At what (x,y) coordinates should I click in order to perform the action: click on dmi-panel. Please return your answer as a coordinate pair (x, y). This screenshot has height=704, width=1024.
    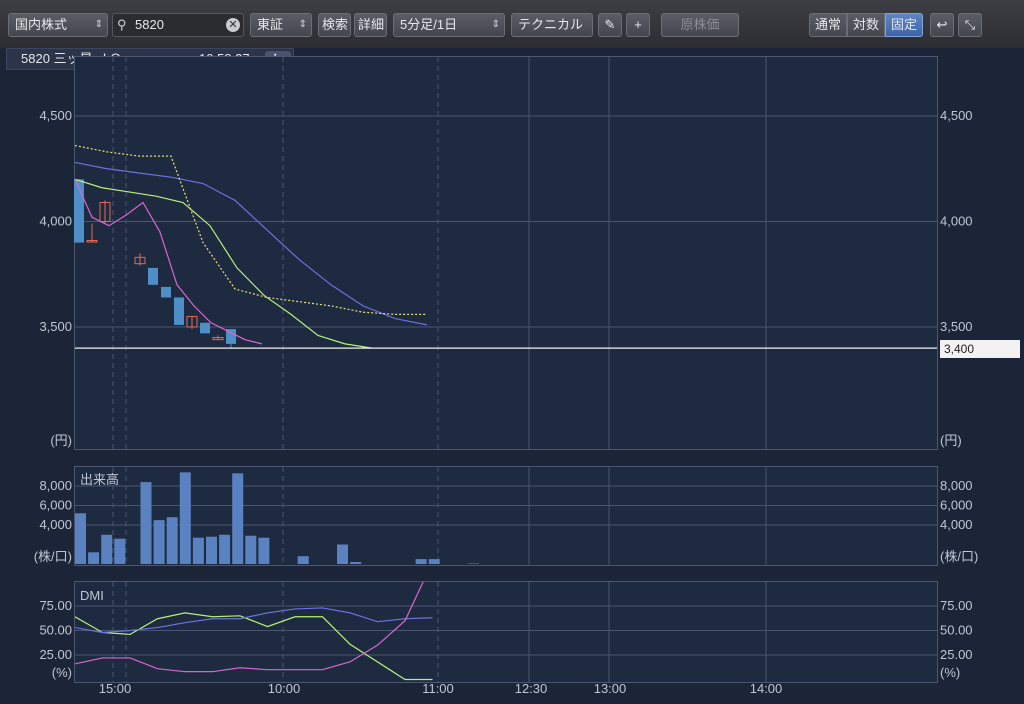
    Looking at the image, I should click on (506, 632).